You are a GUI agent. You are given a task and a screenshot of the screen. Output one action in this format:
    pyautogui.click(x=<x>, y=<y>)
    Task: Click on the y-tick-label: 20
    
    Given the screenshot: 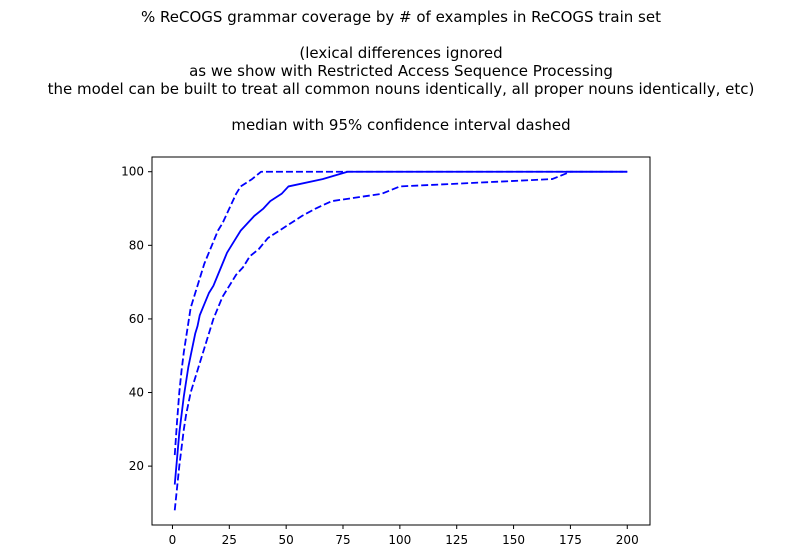 What is the action you would take?
    pyautogui.click(x=136, y=466)
    